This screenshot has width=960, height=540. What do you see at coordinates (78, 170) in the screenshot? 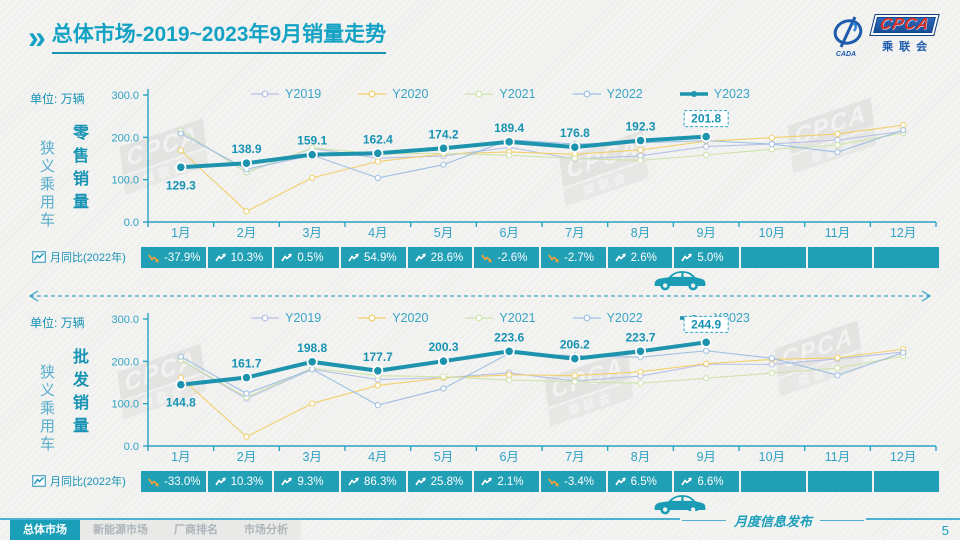
I see `measure-label: 零售销量` at bounding box center [78, 170].